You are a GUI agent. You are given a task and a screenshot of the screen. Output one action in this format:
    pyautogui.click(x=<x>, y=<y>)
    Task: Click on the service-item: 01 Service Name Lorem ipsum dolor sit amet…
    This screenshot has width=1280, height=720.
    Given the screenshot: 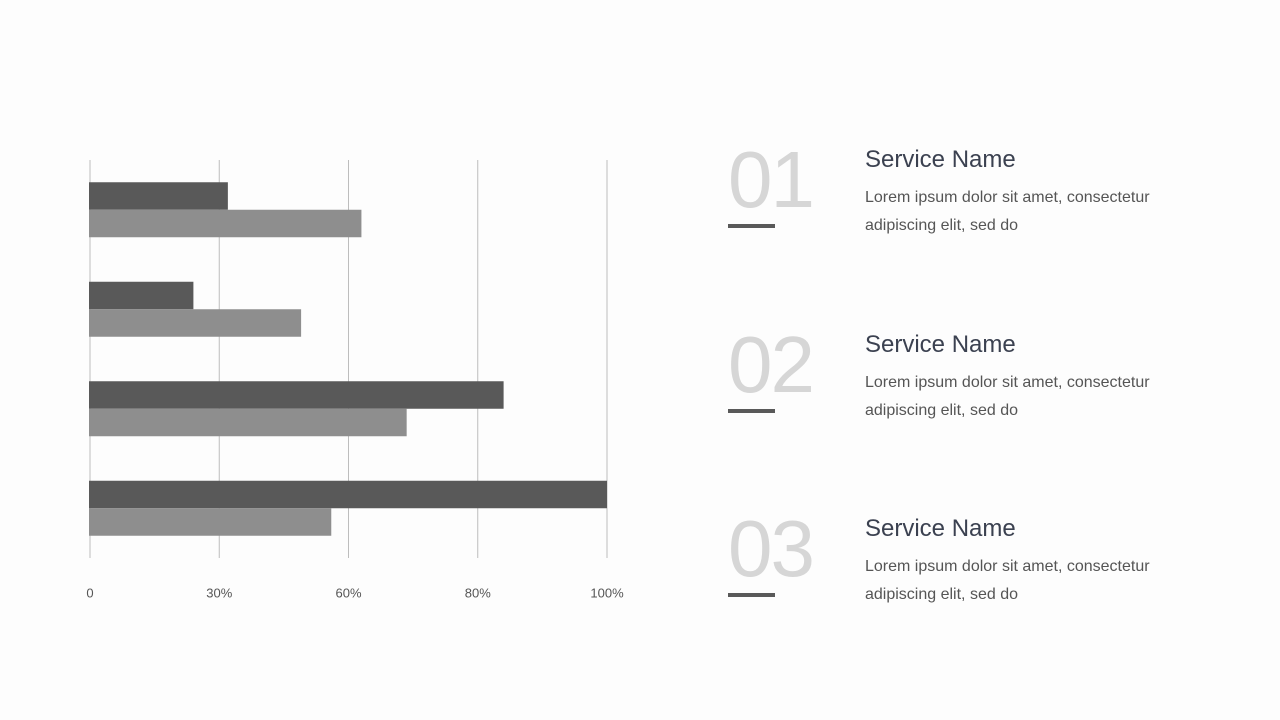 What is the action you would take?
    pyautogui.click(x=958, y=220)
    